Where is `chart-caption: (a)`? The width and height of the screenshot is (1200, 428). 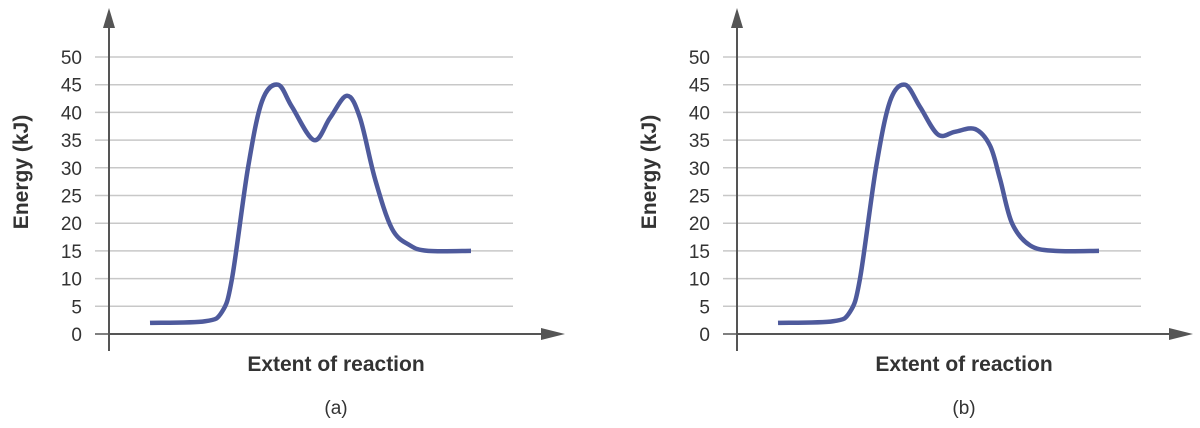
chart-caption: (a) is located at coordinates (335, 408).